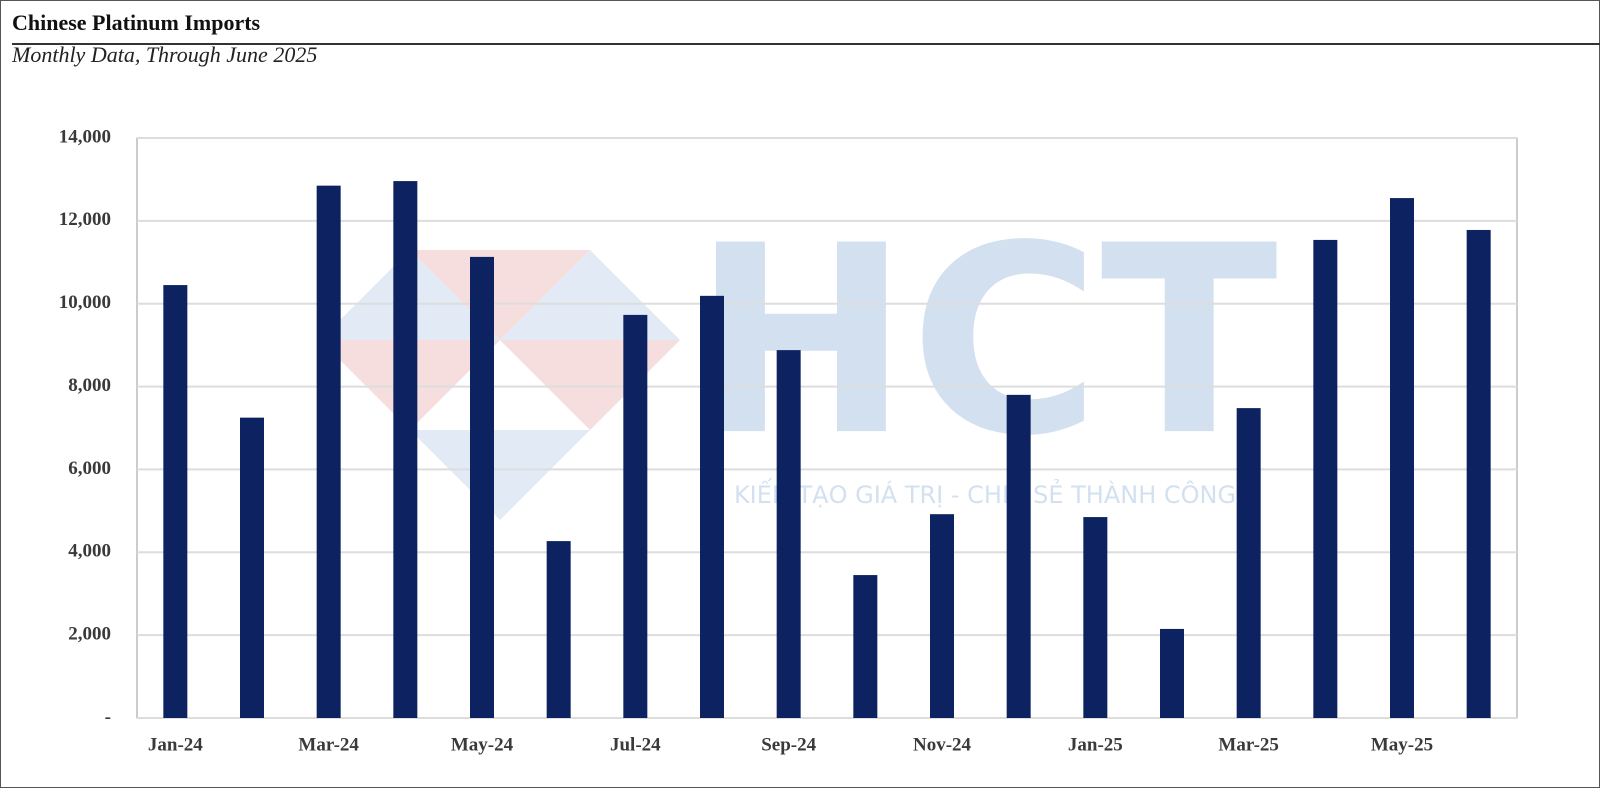 Image resolution: width=1600 pixels, height=788 pixels. I want to click on x-tick-label: Jul-24, so click(635, 744).